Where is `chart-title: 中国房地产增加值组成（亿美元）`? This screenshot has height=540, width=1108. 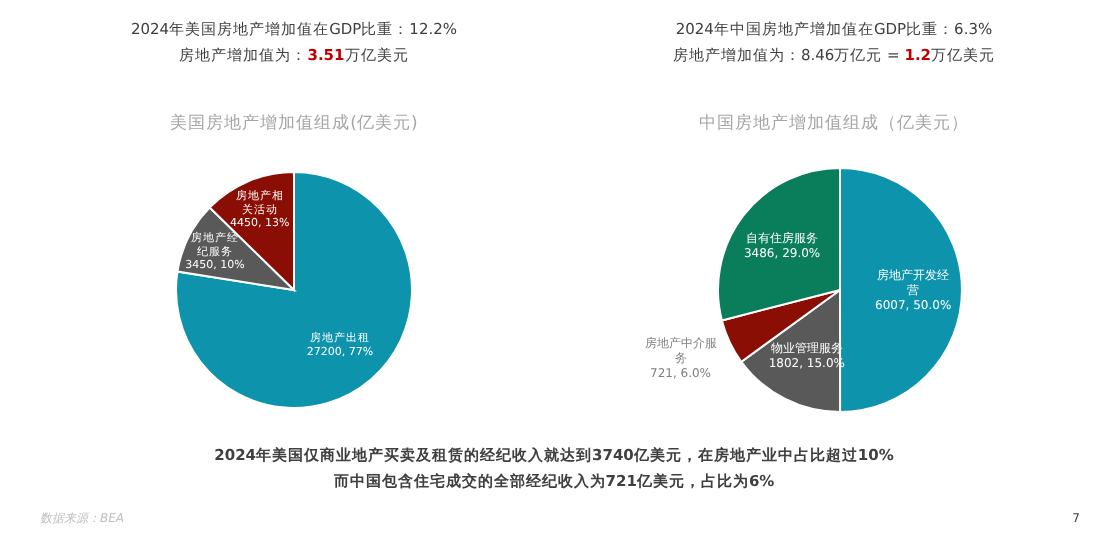 chart-title: 中国房地产增加值组成（亿美元） is located at coordinates (834, 123).